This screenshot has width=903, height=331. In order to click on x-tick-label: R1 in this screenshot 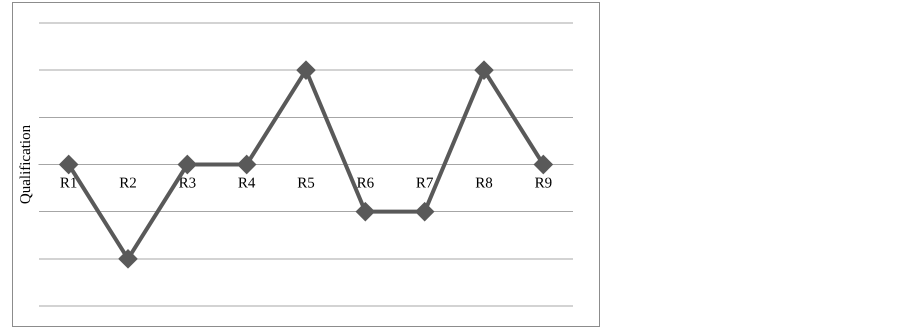, I will do `click(69, 183)`.